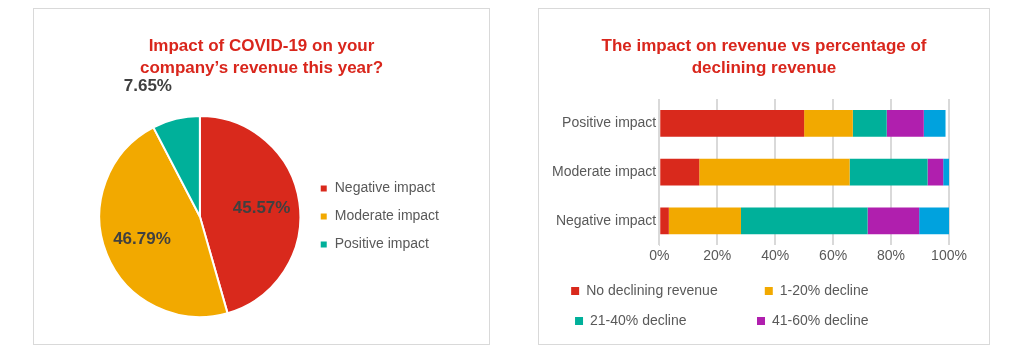 This screenshot has height=355, width=1009. I want to click on x-tick-label: 100%, so click(949, 255).